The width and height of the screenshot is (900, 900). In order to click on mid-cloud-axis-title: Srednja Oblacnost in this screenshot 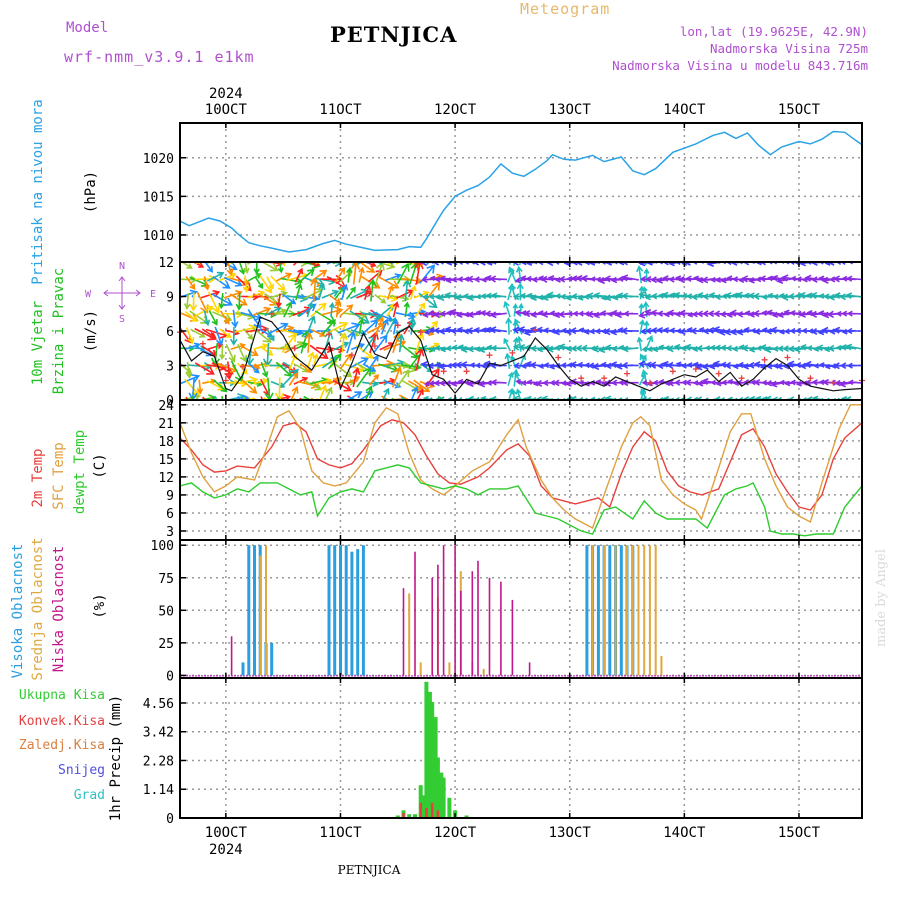, I will do `click(38, 608)`.